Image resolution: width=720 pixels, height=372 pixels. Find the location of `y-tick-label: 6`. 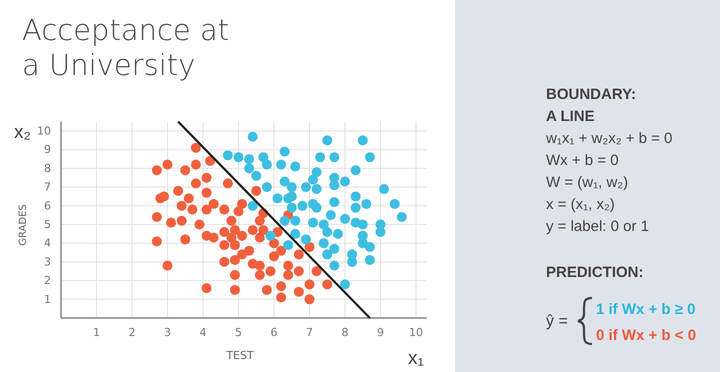

y-tick-label: 6 is located at coordinates (47, 205).